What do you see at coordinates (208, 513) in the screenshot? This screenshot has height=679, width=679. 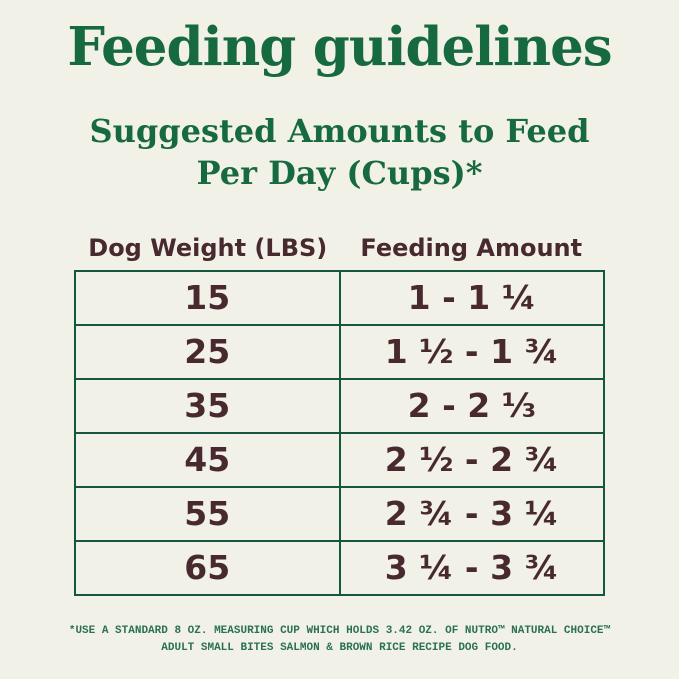 I see `weight-cell: 55` at bounding box center [208, 513].